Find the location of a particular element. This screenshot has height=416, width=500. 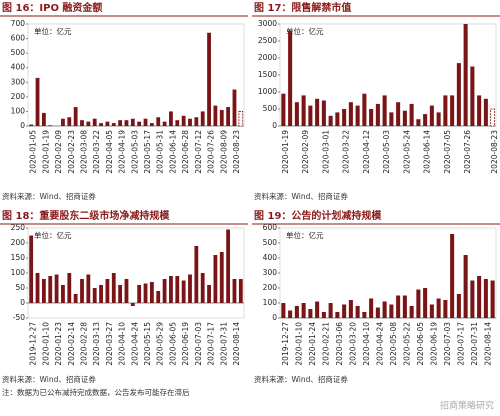

x-tick-label: 2020-05-24 is located at coordinates (406, 152).